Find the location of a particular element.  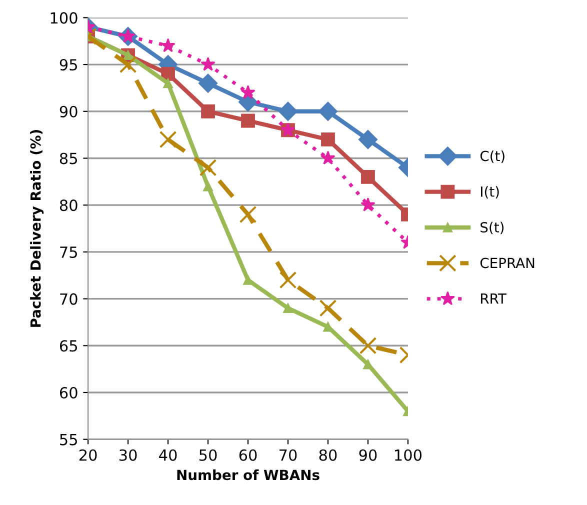

x-tick-label: 20 is located at coordinates (88, 455).